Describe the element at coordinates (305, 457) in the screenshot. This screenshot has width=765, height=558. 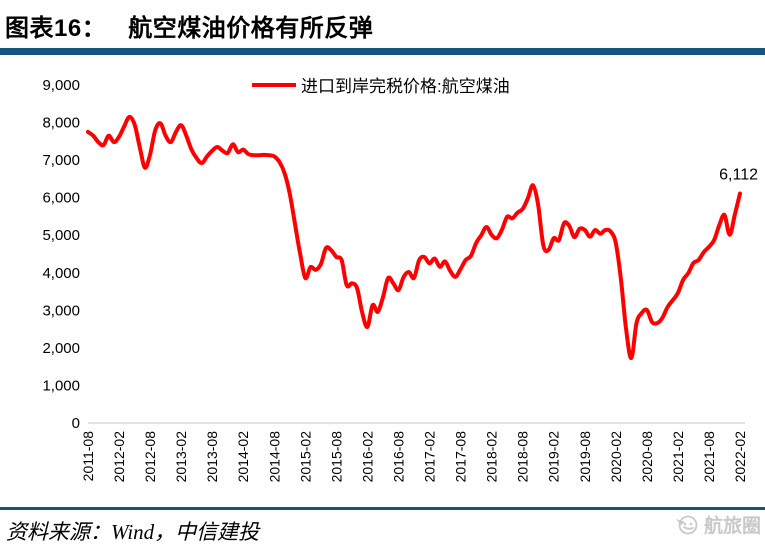
I see `x-axis-tick-label: 2015-02` at that location.